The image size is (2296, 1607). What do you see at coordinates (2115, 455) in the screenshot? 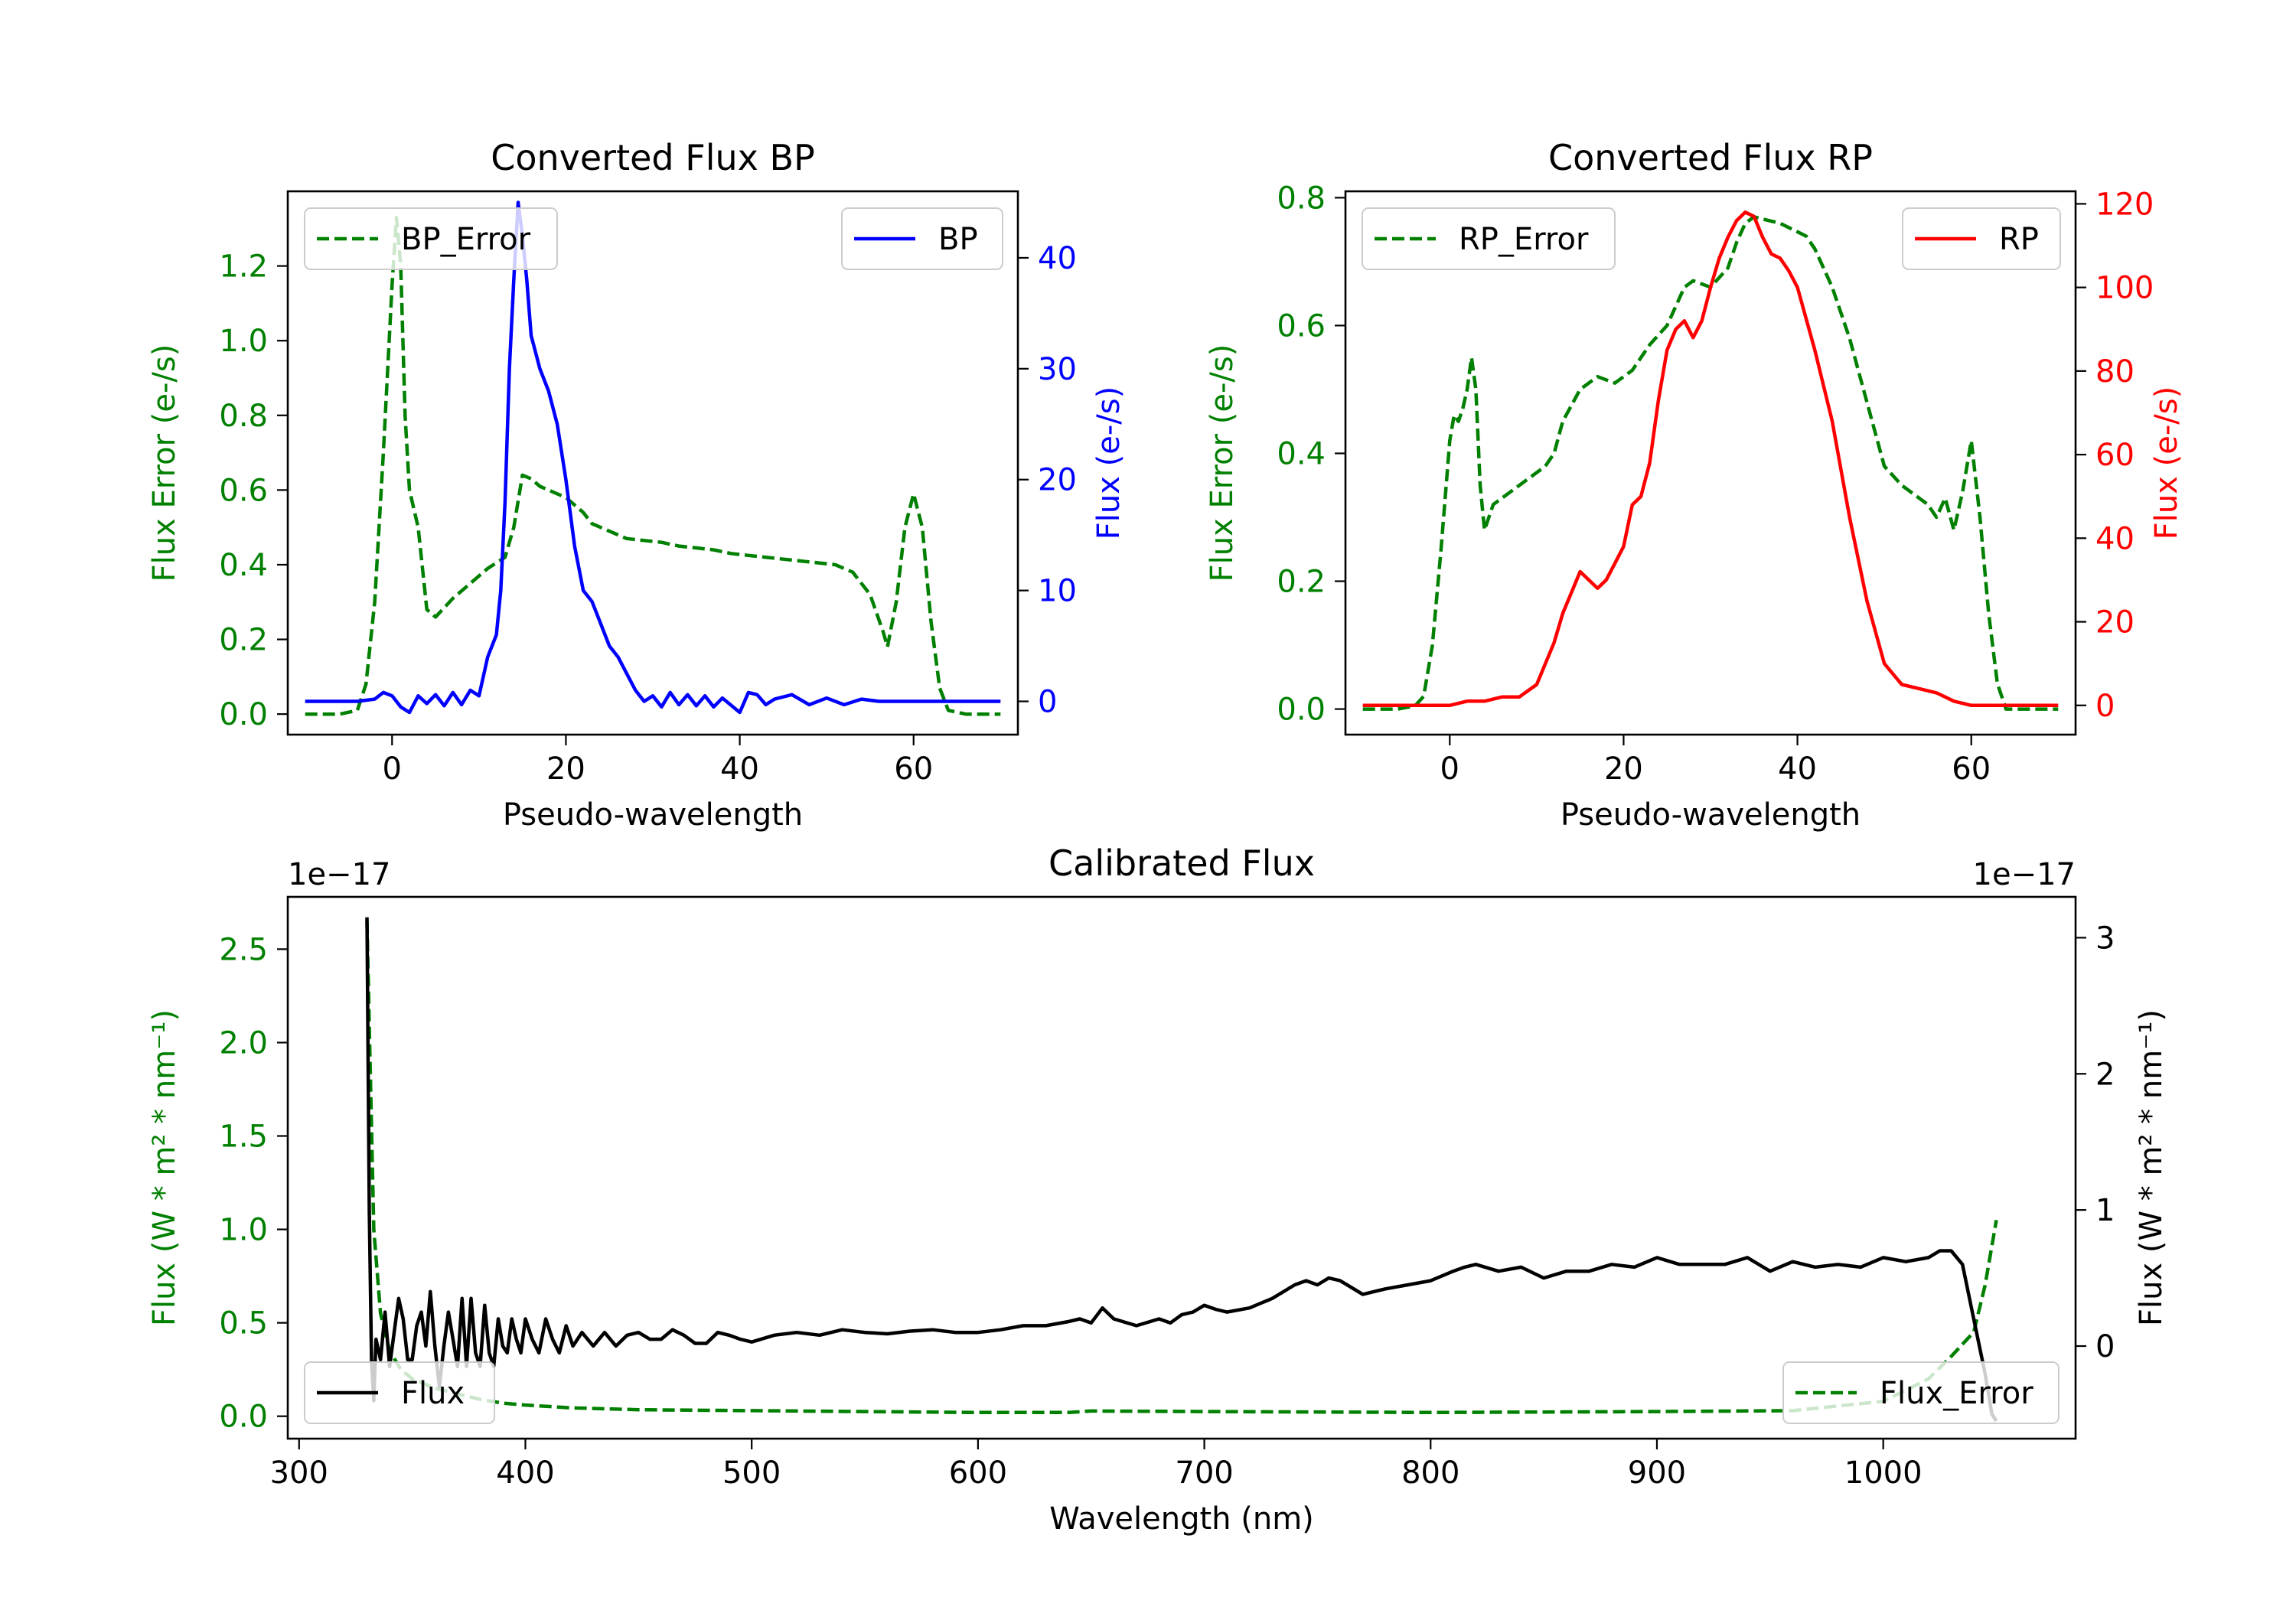
I see `right-tick-label: 60` at bounding box center [2115, 455].